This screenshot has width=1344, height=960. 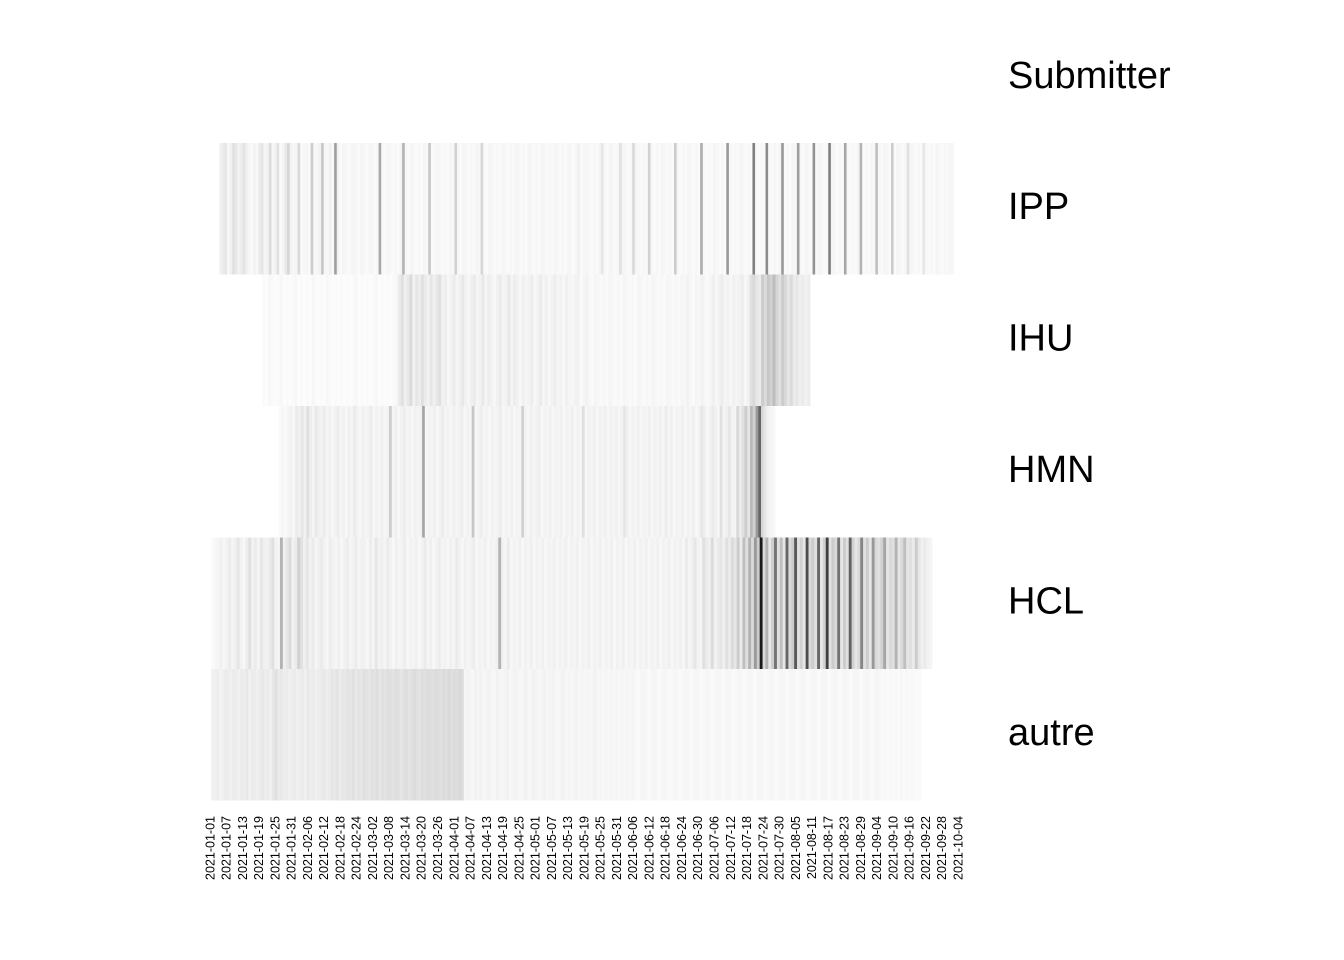 I want to click on legend-title: Submitter, so click(x=1089, y=76).